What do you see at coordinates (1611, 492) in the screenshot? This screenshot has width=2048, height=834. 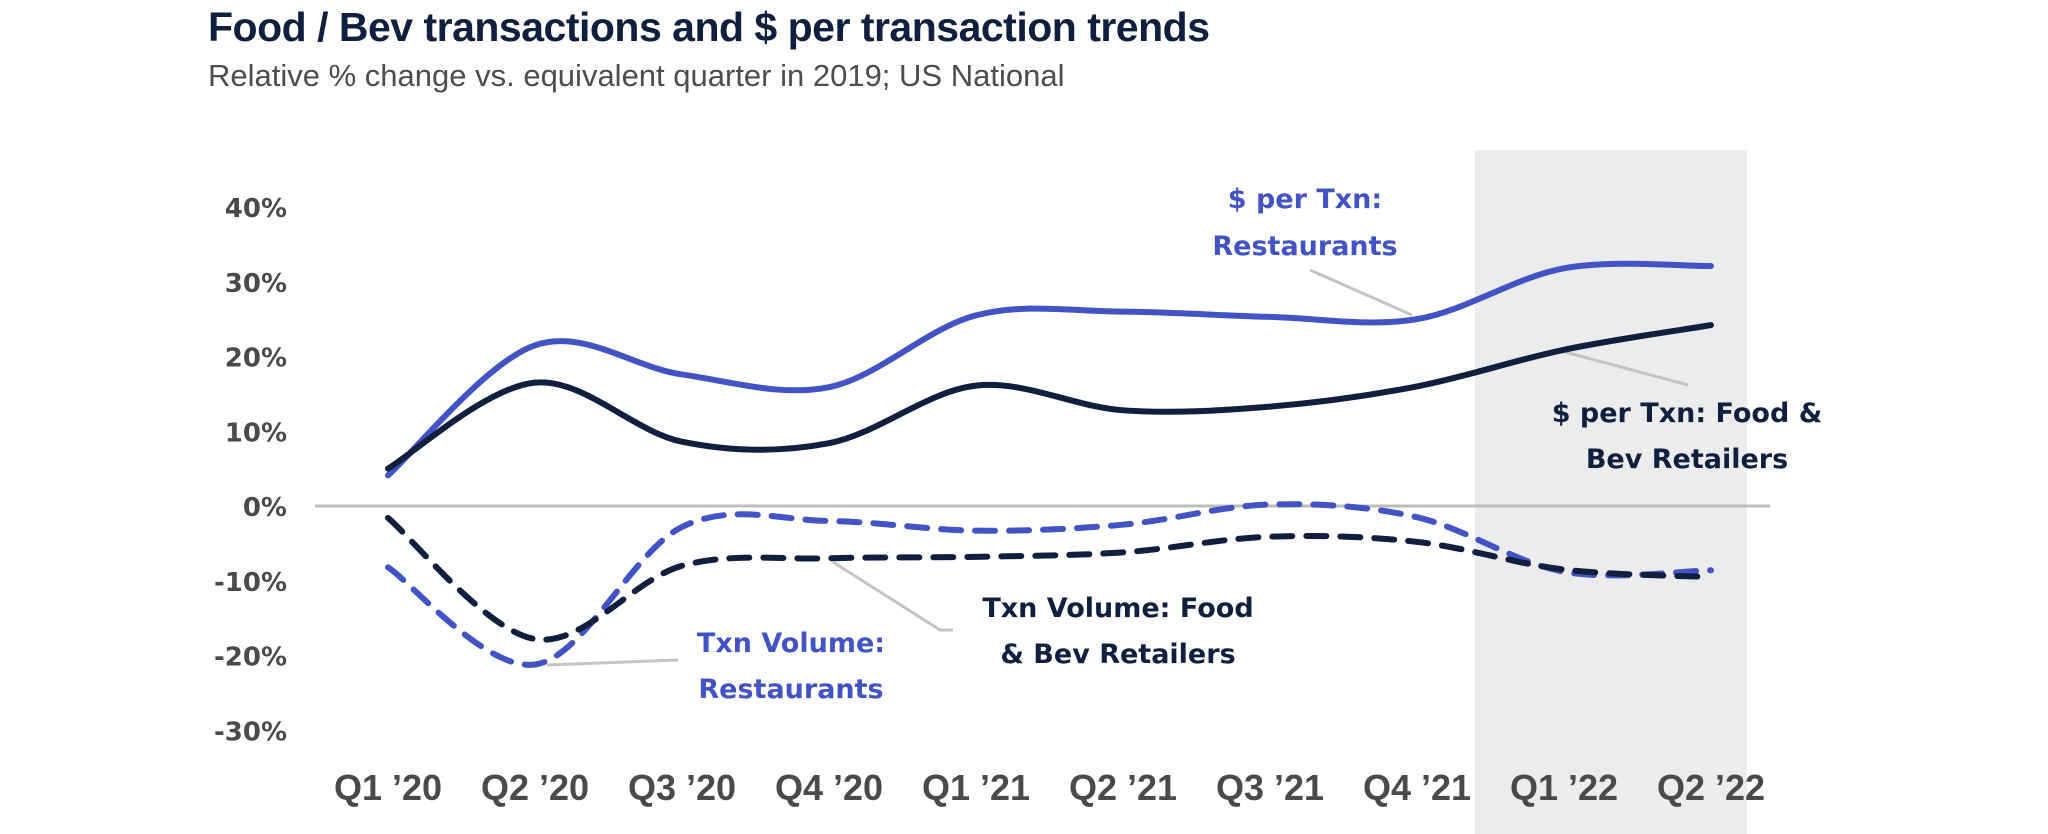 I see `highlight-band` at bounding box center [1611, 492].